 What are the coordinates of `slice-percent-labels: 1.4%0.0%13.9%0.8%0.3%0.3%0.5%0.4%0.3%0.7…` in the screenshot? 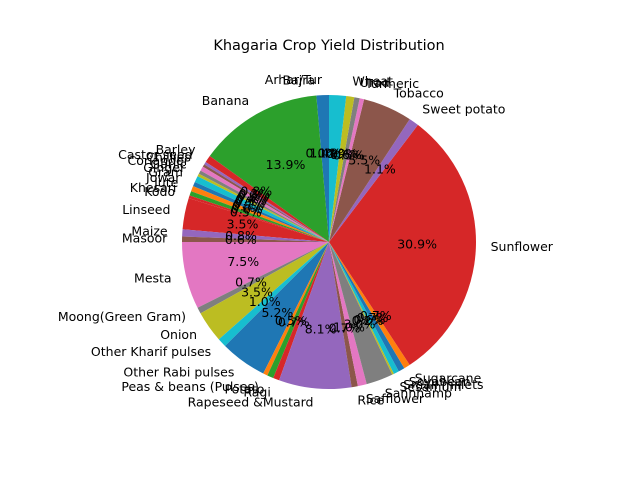 It's located at (331, 240).